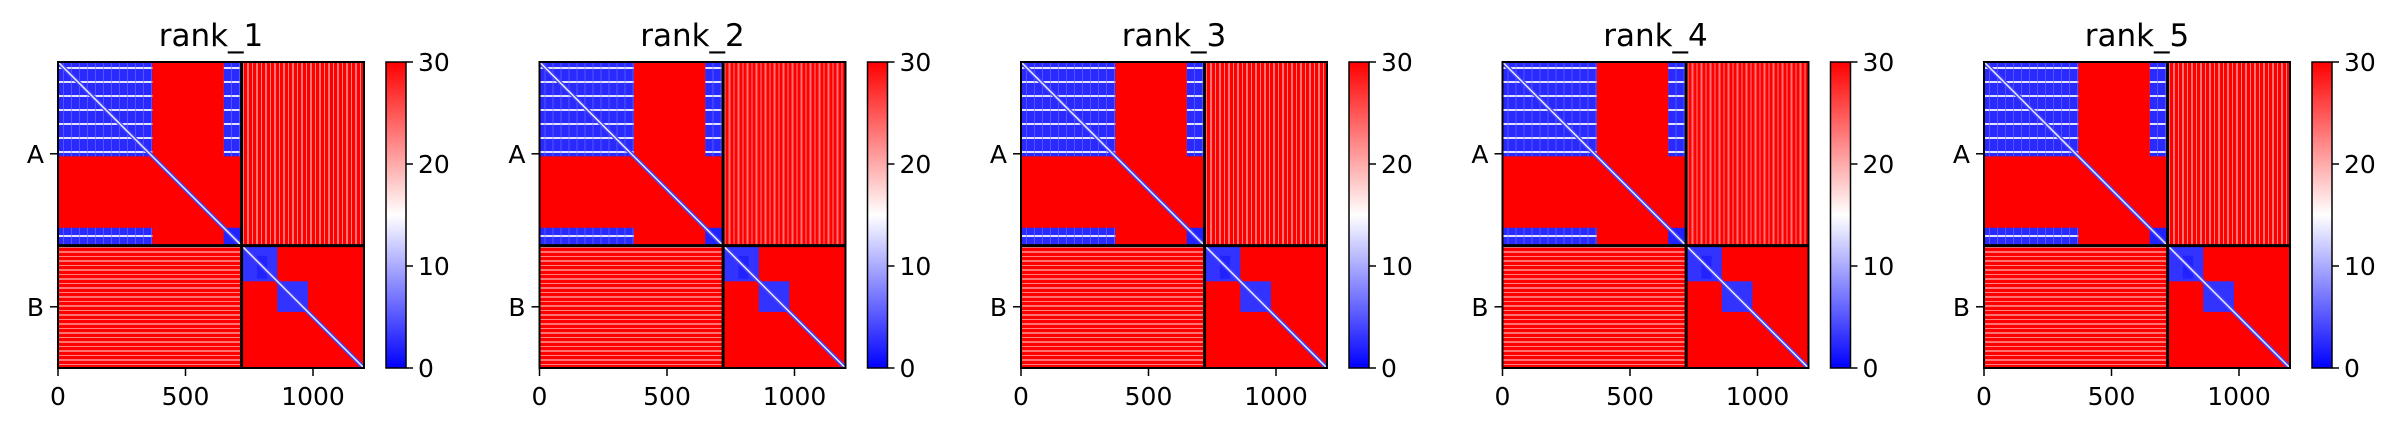 The image size is (2401, 438). Describe the element at coordinates (1174, 36) in the screenshot. I see `panel-title: rank_3` at that location.